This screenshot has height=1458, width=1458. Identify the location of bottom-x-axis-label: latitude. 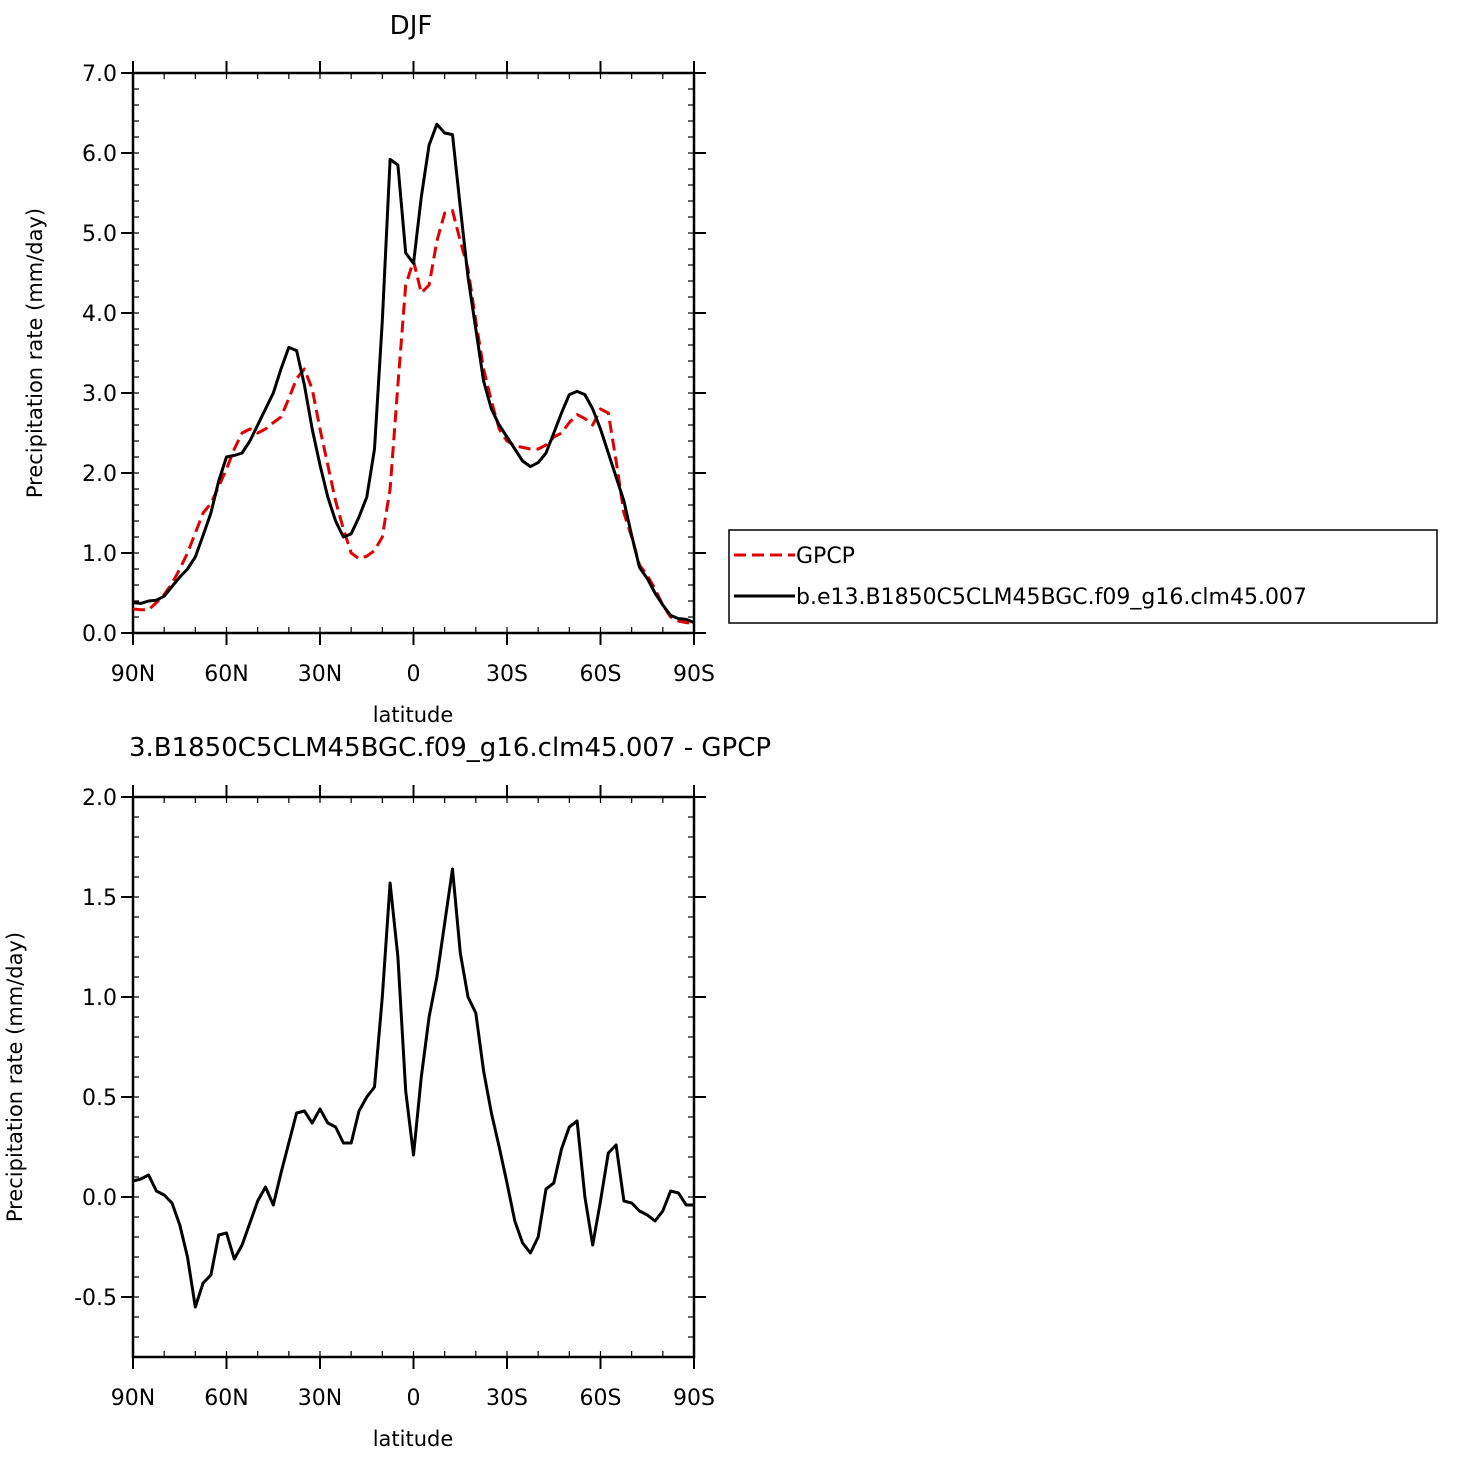
(413, 1439).